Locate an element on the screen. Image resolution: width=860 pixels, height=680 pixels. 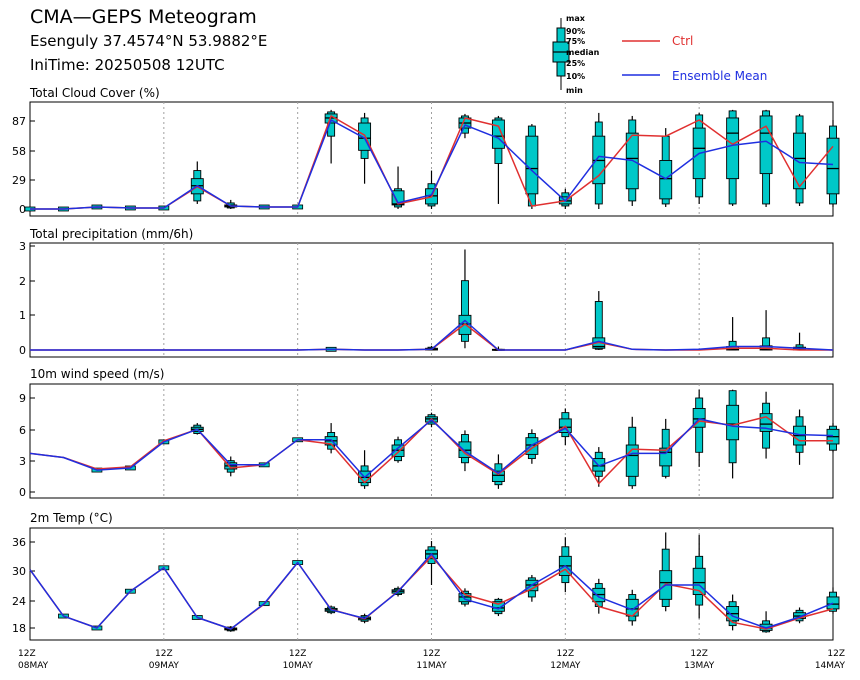
panel-title: Total precipitation (mm/6h) is located at coordinates (111, 234).